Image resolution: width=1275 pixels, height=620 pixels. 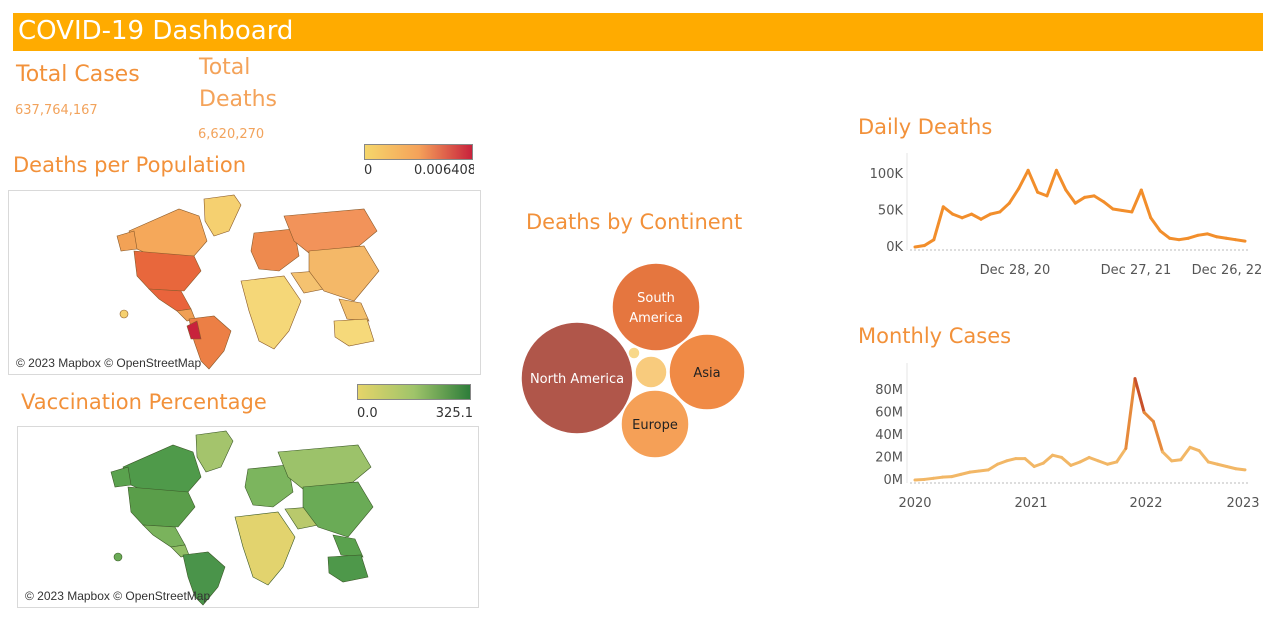 I want to click on total-cases-value: 637,764,167, so click(x=56, y=110).